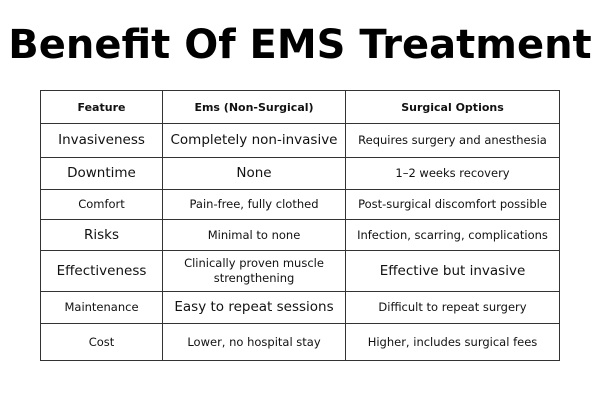  Describe the element at coordinates (101, 342) in the screenshot. I see `feature-cell: Cost` at that location.